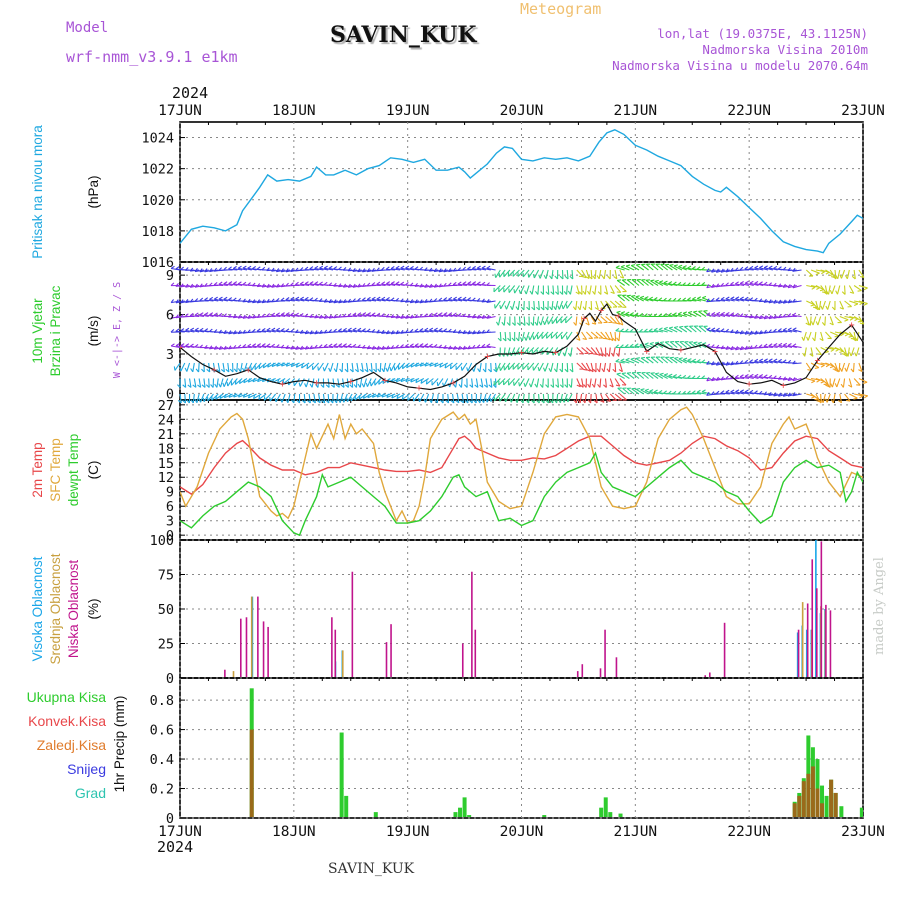 This screenshot has height=900, width=900. Describe the element at coordinates (170, 493) in the screenshot. I see `y-tick-temperature: 9` at that location.